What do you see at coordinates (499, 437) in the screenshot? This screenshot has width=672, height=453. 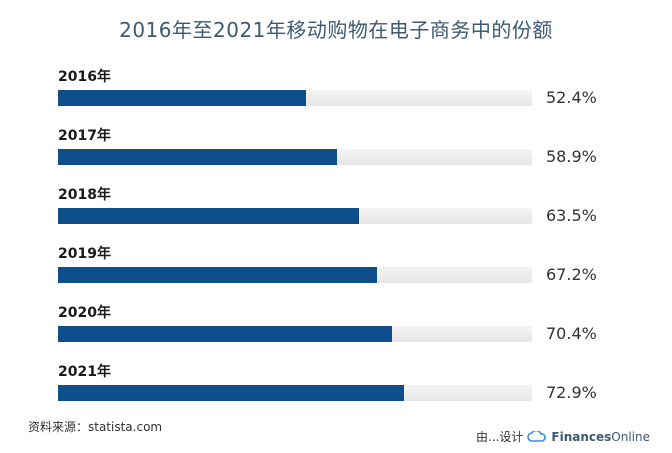 I see `designed-by-label: 由...设计` at bounding box center [499, 437].